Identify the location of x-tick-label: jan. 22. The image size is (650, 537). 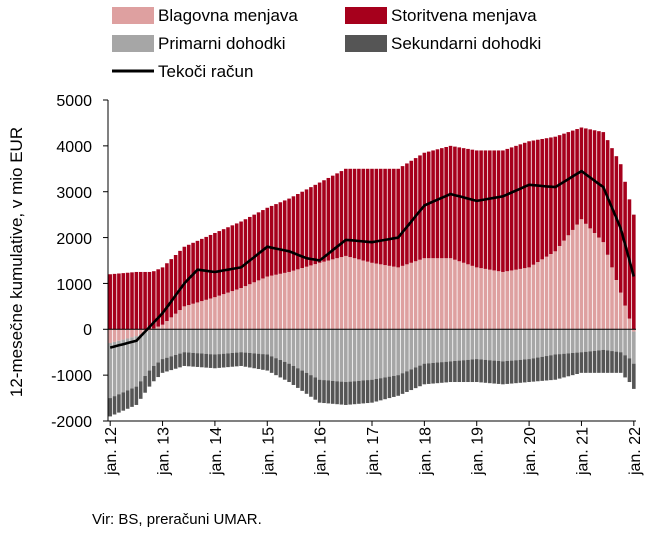
(635, 451).